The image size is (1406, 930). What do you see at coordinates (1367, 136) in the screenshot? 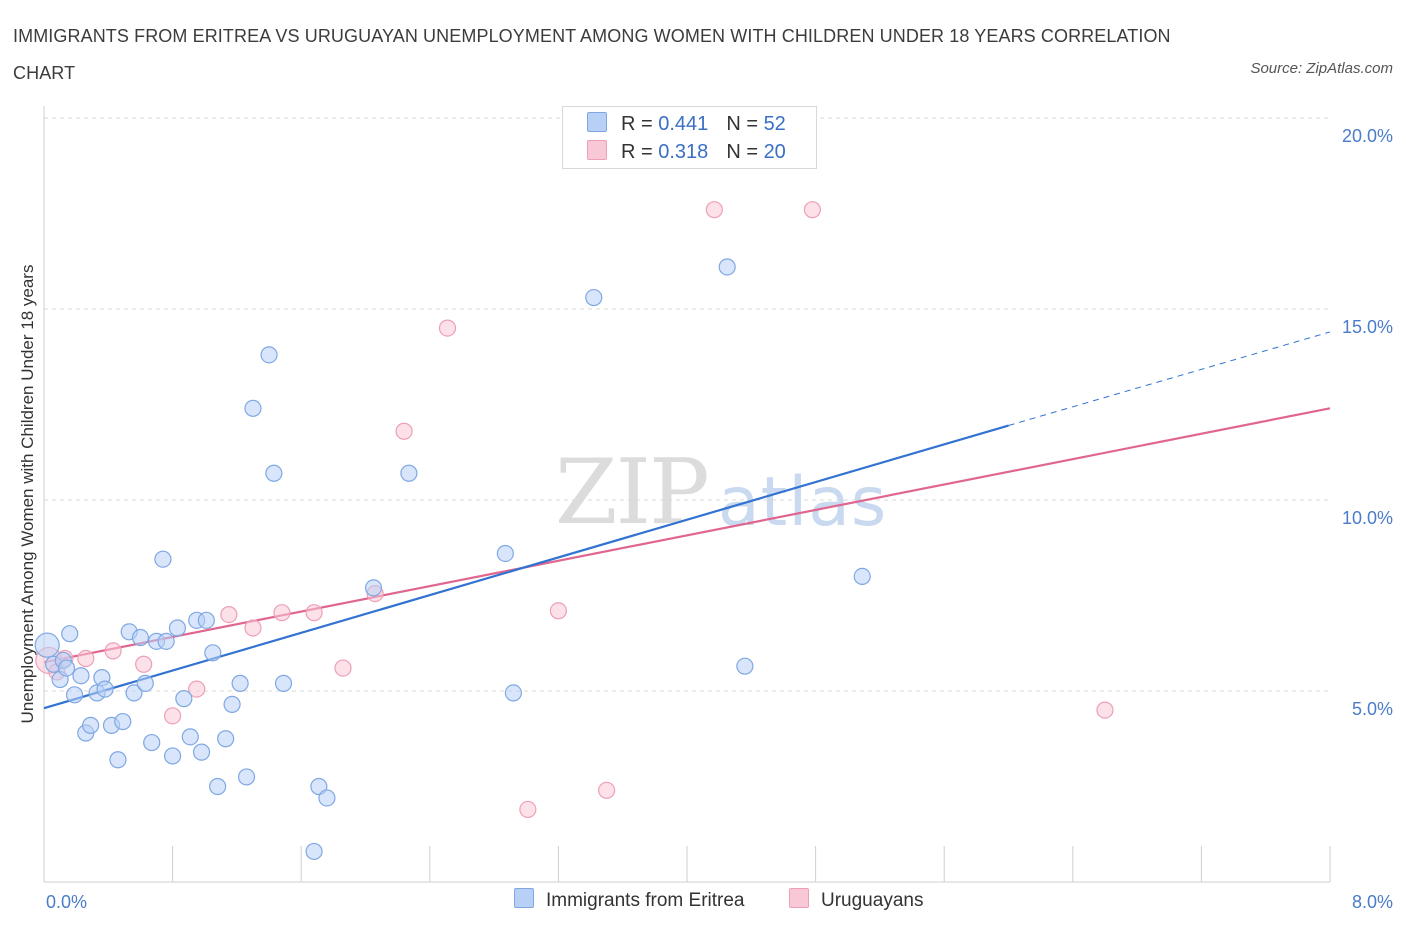
I see `y-tick-label: 20.0%` at bounding box center [1367, 136].